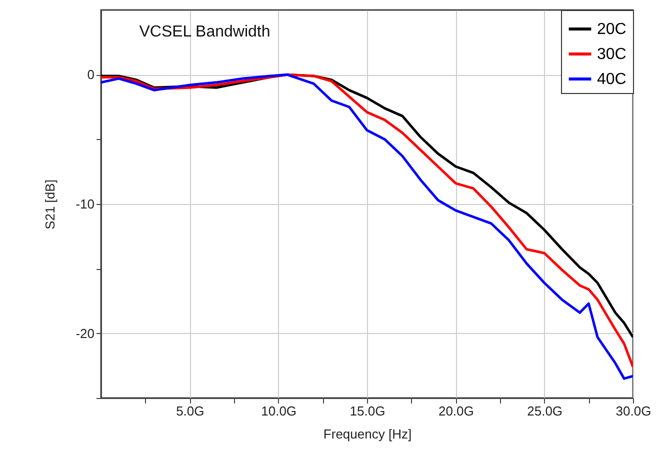 This screenshot has height=466, width=669. What do you see at coordinates (85, 333) in the screenshot?
I see `y-tick-label: -20` at bounding box center [85, 333].